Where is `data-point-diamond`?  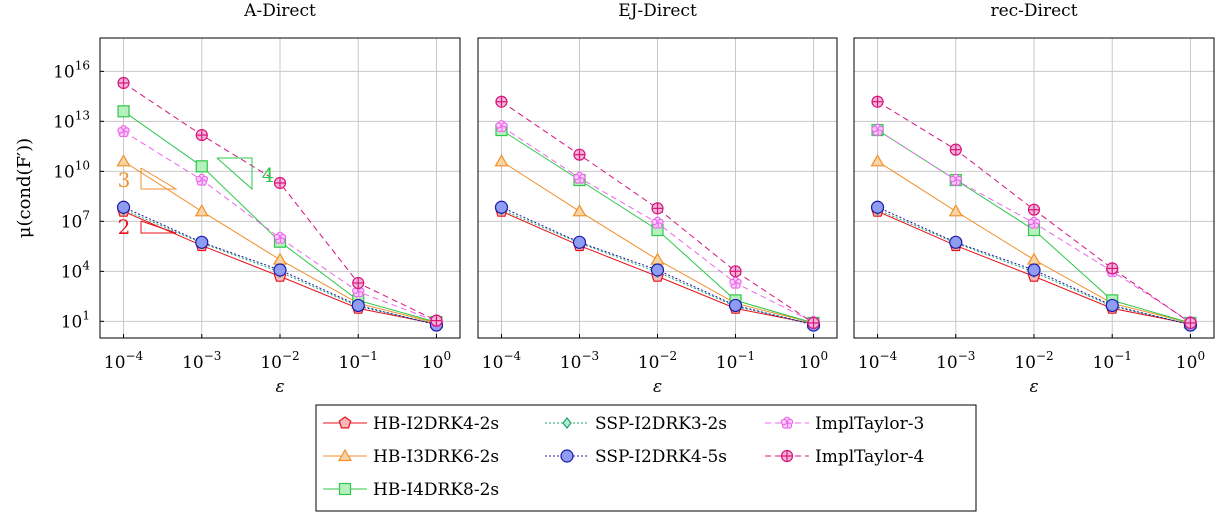
data-point-diamond is located at coordinates (567, 423).